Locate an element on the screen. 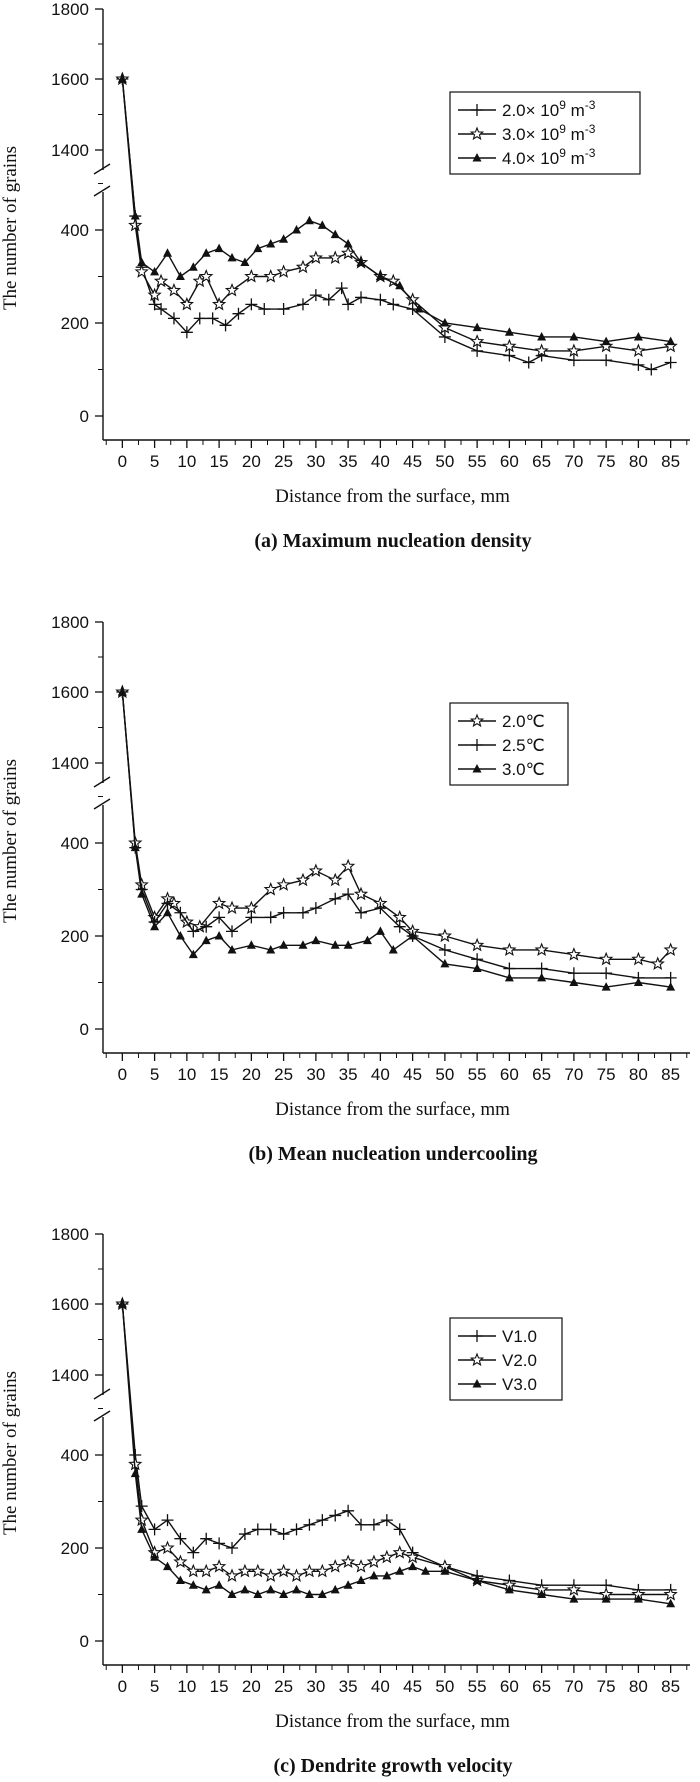 The height and width of the screenshot is (1782, 700). y-tick-label: 0 is located at coordinates (84, 1641).